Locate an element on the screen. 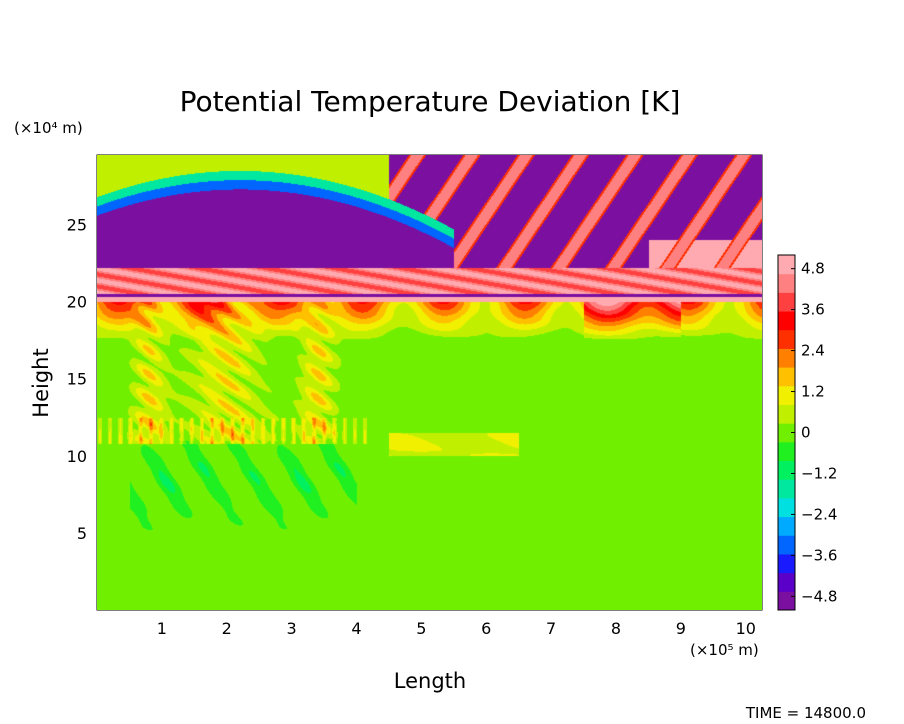  y-unit-label: (×10⁴ m) is located at coordinates (48, 128).